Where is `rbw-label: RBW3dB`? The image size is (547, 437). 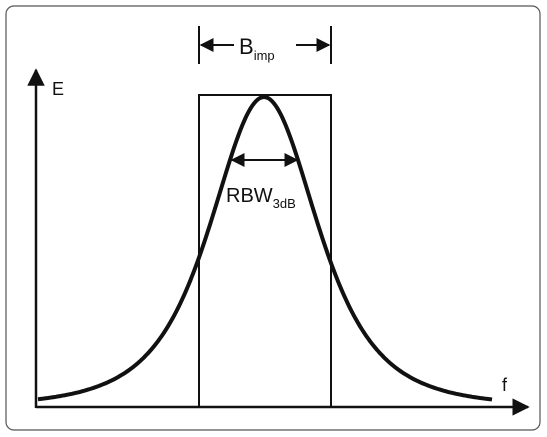
rbw-label: RBW3dB is located at coordinates (261, 198).